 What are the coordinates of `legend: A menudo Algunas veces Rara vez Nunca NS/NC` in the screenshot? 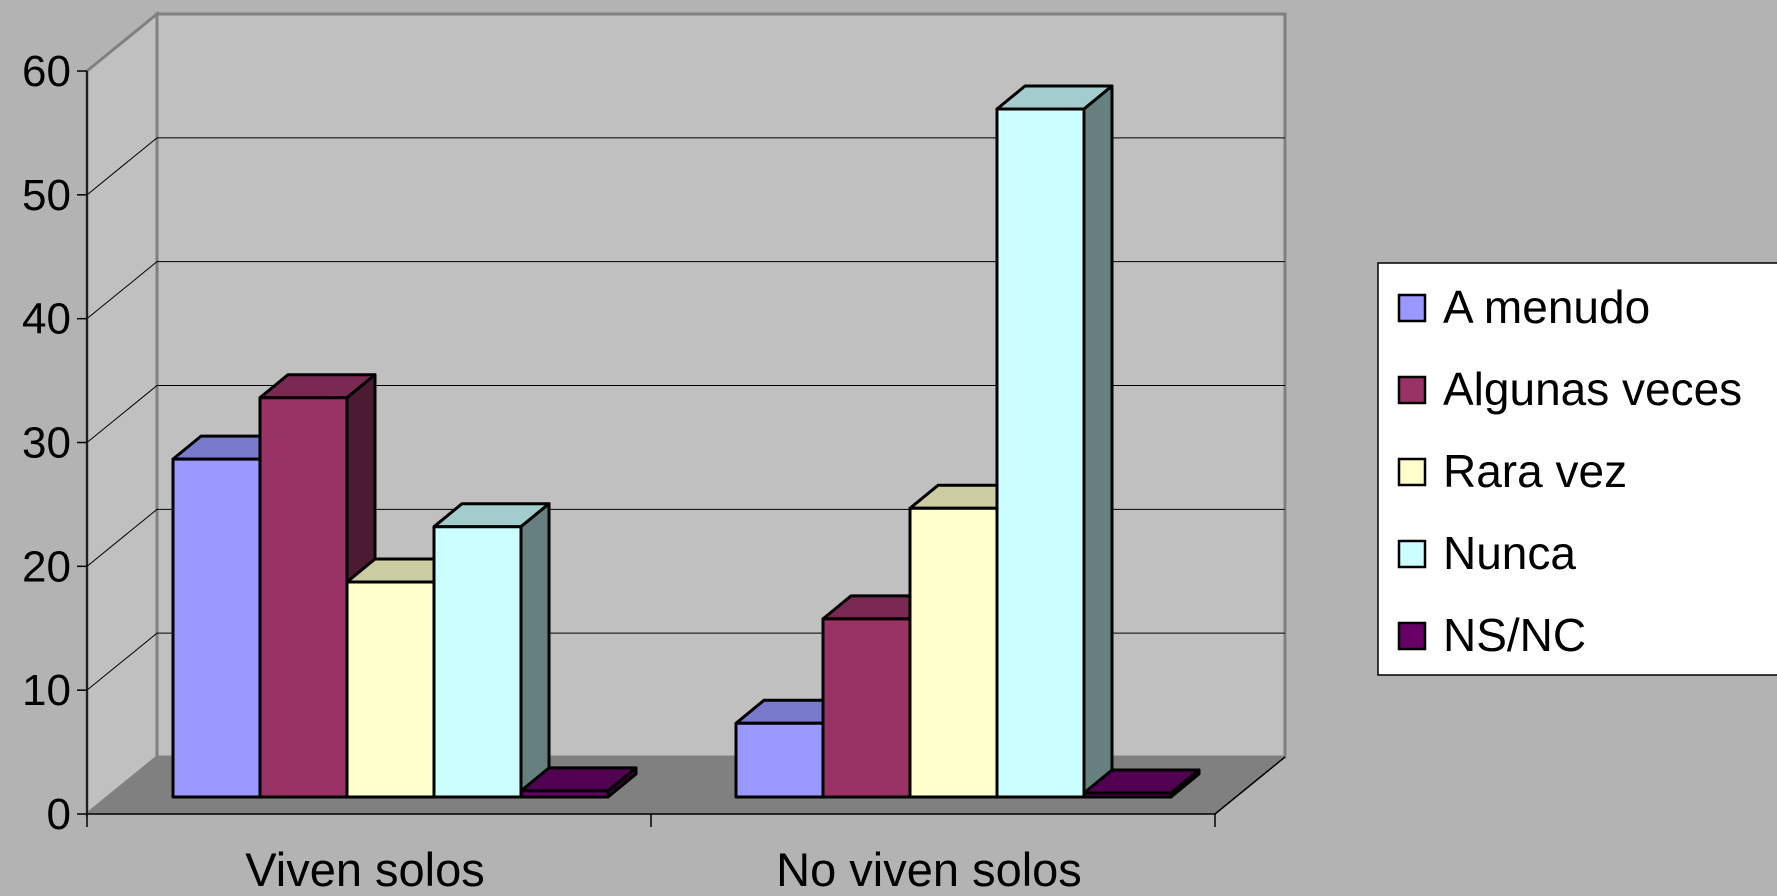 It's located at (1577, 469).